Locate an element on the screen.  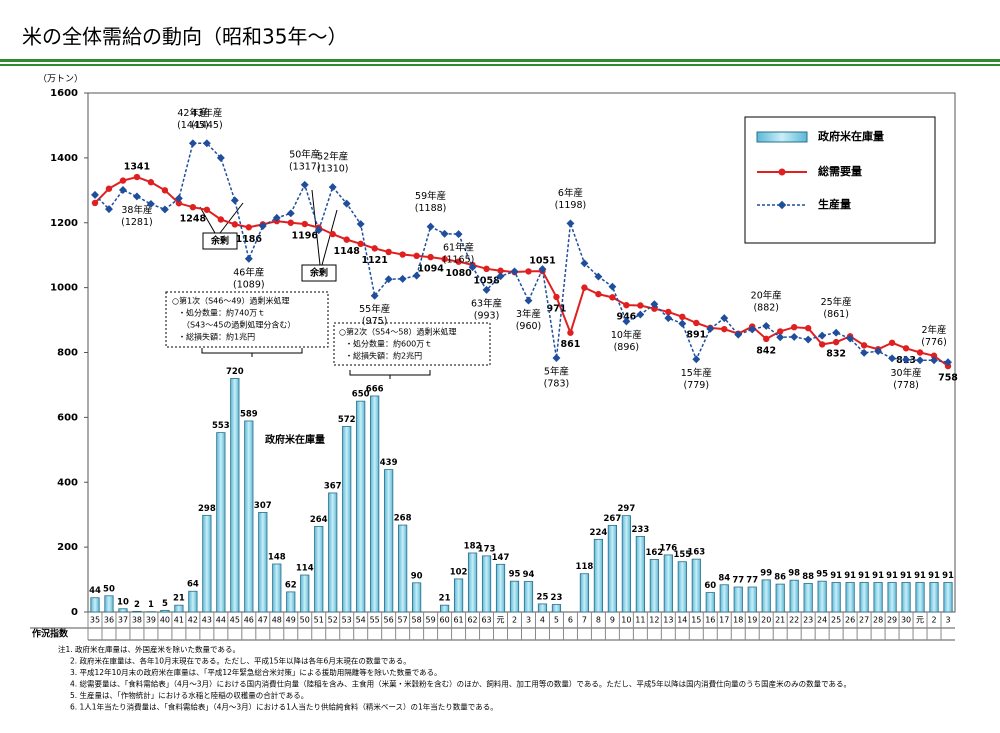
point-label: 38年産 is located at coordinates (136, 210).